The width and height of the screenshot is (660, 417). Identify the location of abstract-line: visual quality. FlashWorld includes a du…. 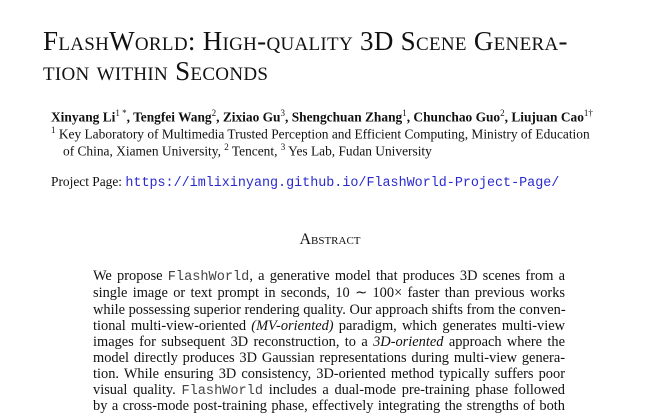
(329, 390).